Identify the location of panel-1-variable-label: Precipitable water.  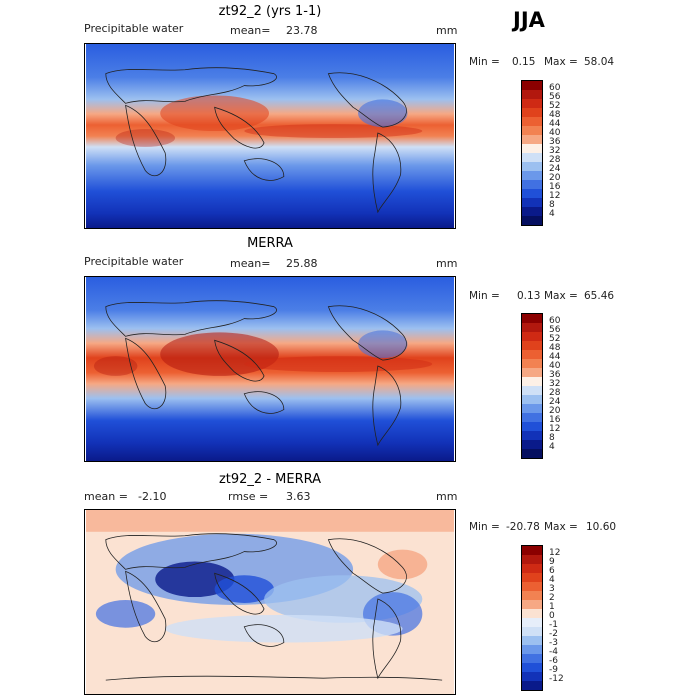
(134, 28).